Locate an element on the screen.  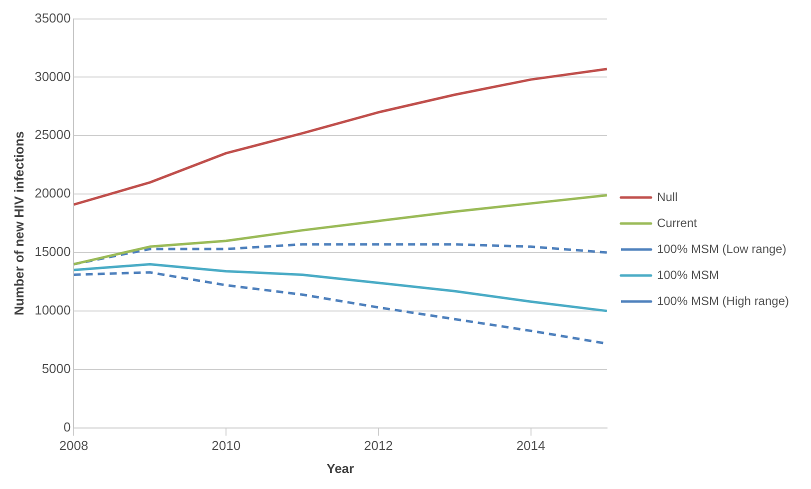
legend-label: Null is located at coordinates (667, 197).